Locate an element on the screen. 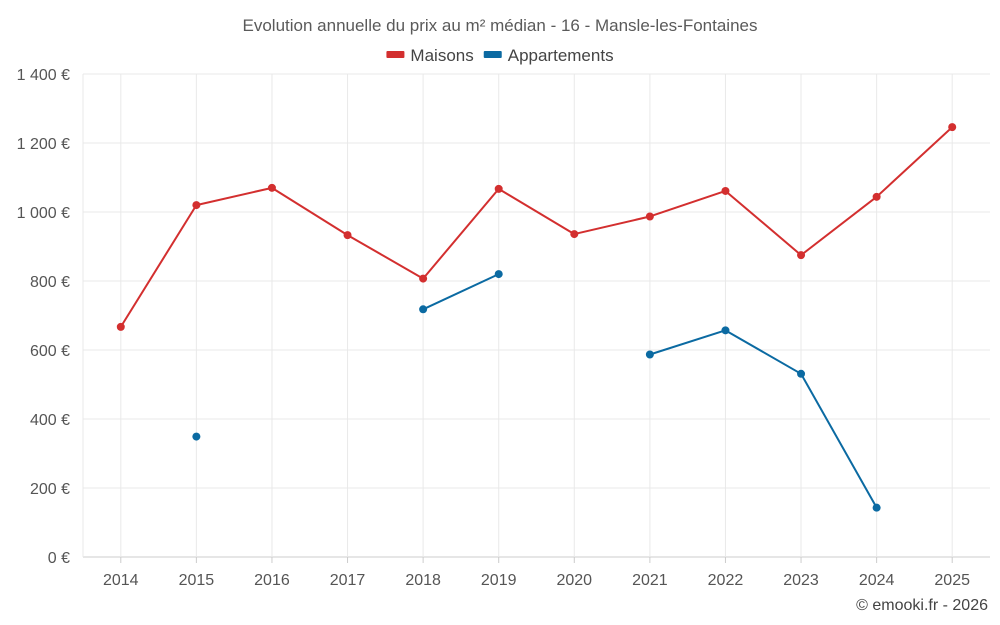 Image resolution: width=1000 pixels, height=625 pixels. credit-label: © emooki.fr - 2026 is located at coordinates (922, 605).